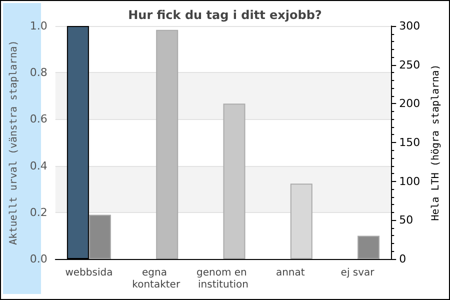  Describe the element at coordinates (402, 259) in the screenshot. I see `y2-tick-label: 0` at that location.